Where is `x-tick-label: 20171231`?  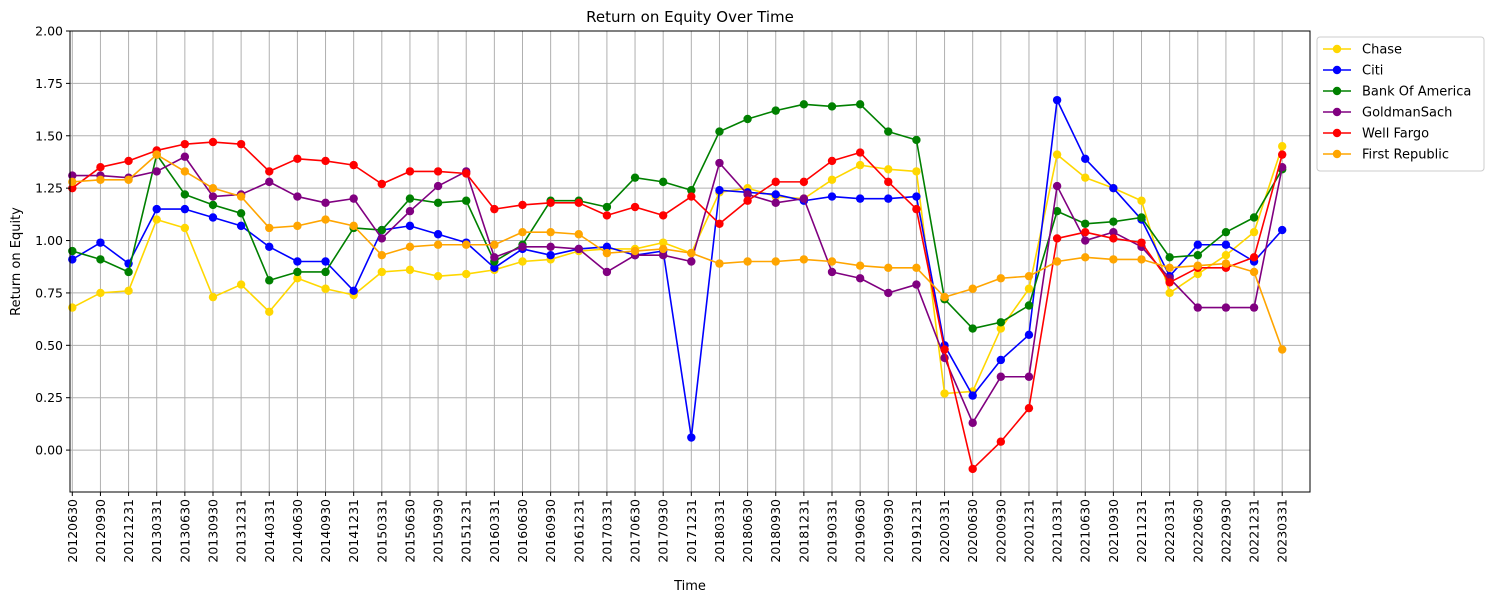
x-tick-label: 20171231 is located at coordinates (691, 531).